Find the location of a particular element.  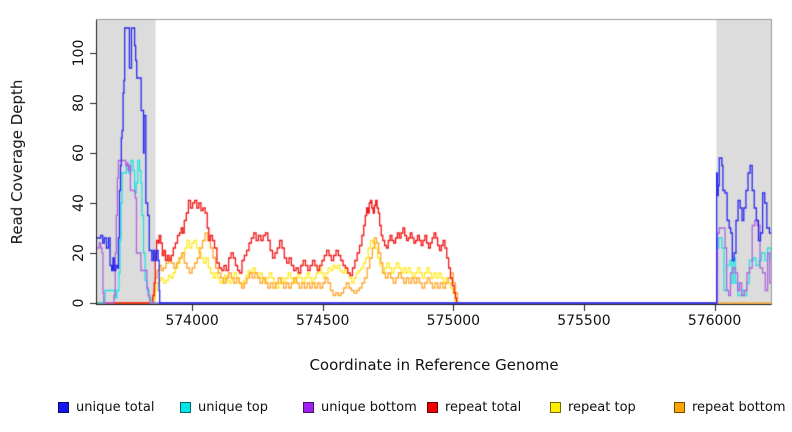

legend-label: unique total is located at coordinates (115, 407).